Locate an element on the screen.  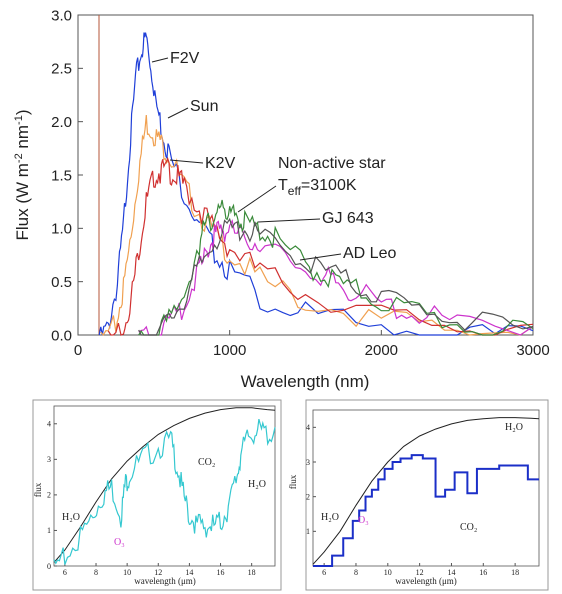
right-series-group is located at coordinates (426, 492).